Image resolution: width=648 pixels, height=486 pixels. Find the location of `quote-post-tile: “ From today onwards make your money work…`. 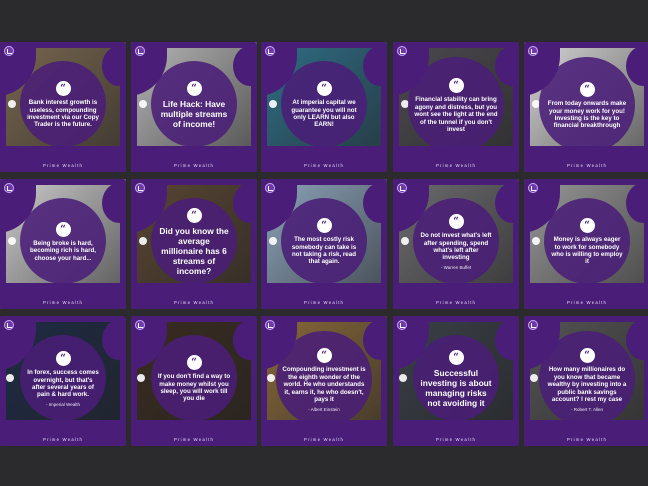

quote-post-tile: “ From today onwards make your money work… is located at coordinates (586, 107).